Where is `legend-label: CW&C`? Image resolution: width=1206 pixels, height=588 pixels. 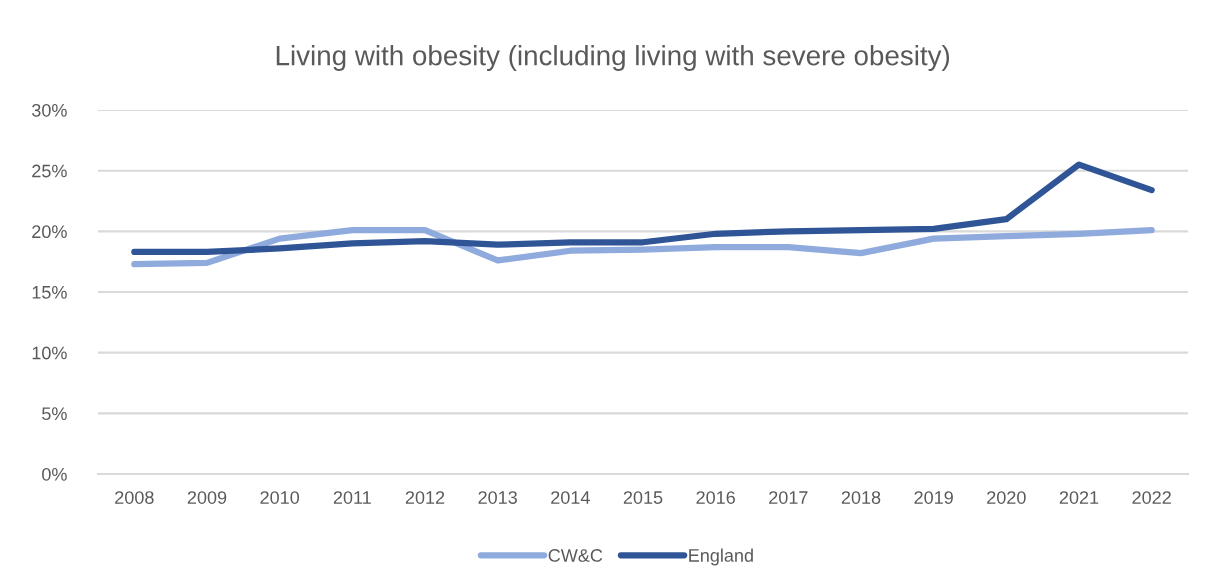 legend-label: CW&C is located at coordinates (575, 555).